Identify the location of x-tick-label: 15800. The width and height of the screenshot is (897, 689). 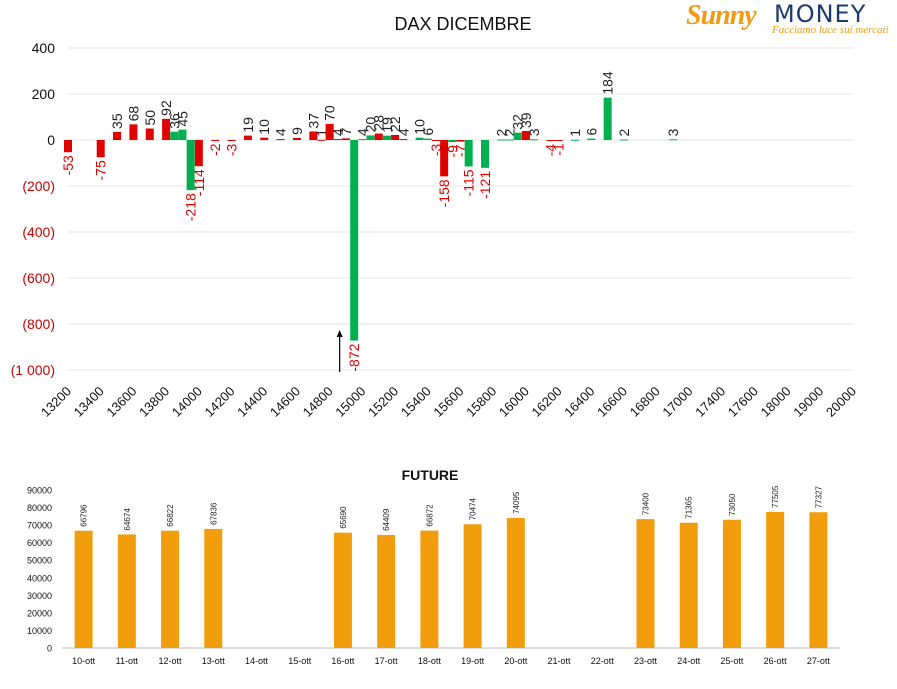
(481, 402).